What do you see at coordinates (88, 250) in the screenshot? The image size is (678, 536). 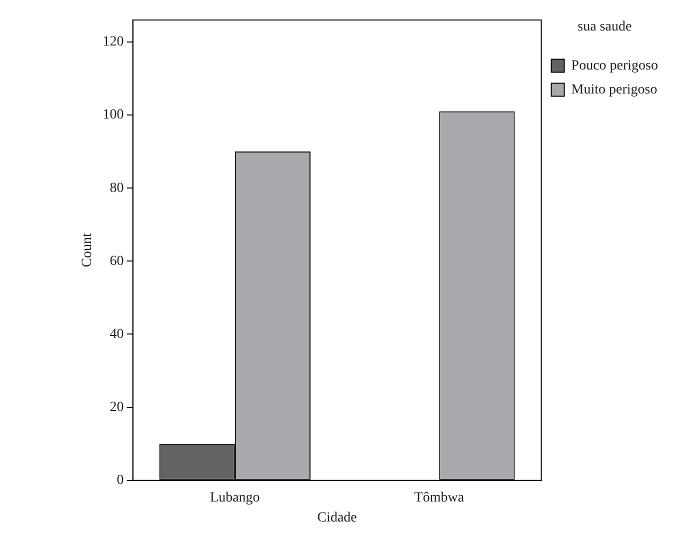 I see `y-axis-title: Count` at bounding box center [88, 250].